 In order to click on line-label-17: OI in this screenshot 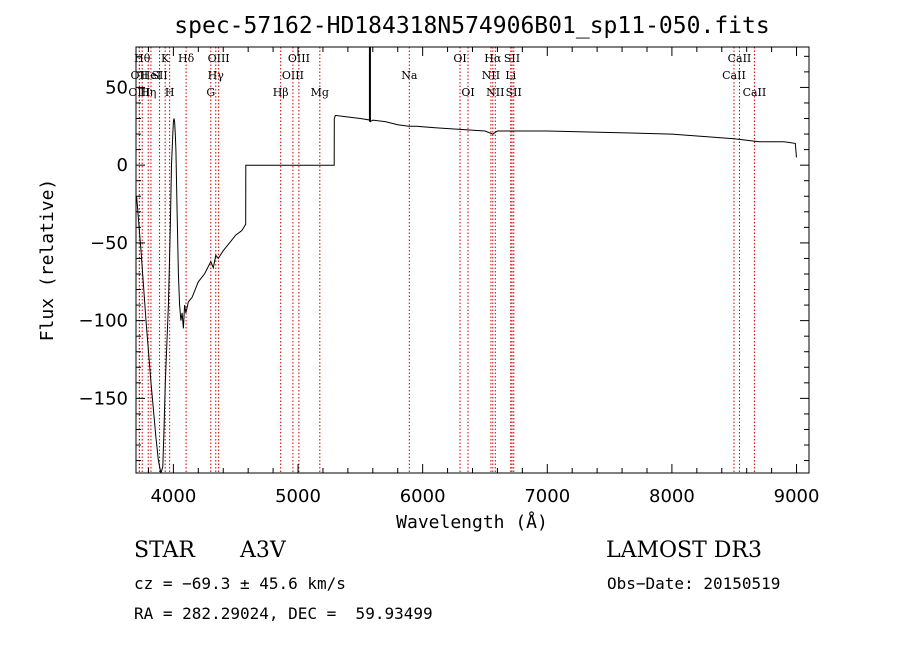, I will do `click(459, 58)`.